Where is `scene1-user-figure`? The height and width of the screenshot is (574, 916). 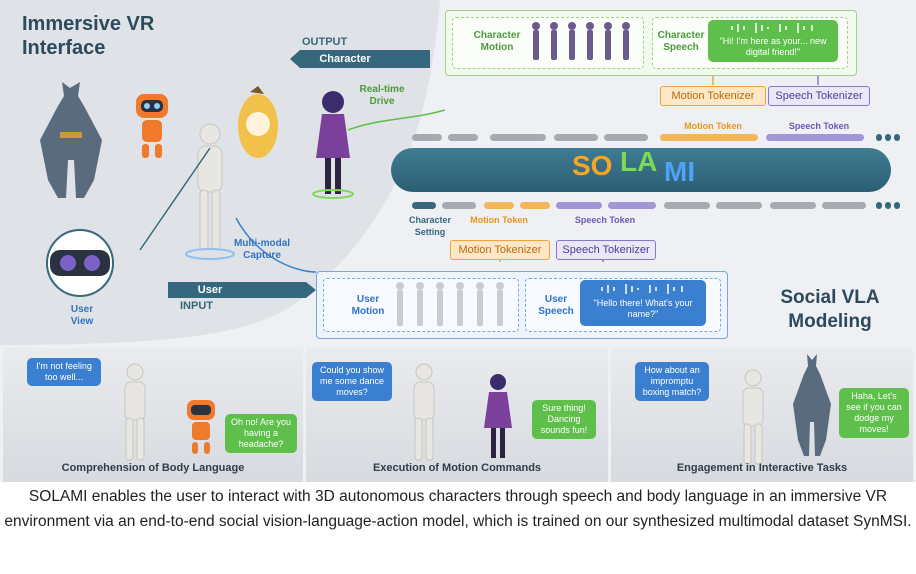
scene1-user-figure is located at coordinates (135, 412).